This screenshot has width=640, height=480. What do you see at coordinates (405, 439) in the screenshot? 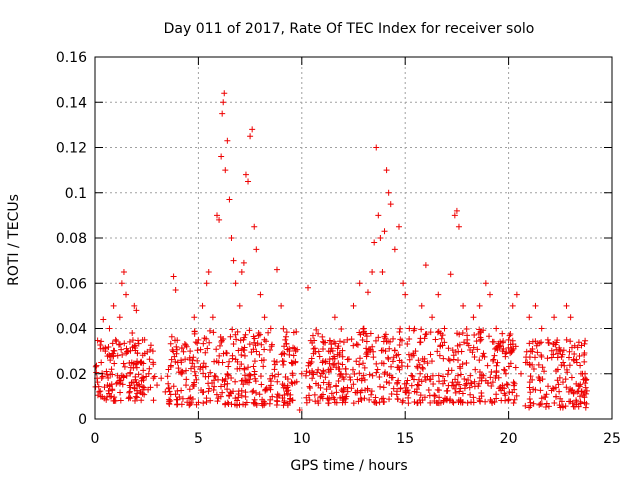
I see `x-tick-label: 15` at bounding box center [405, 439].